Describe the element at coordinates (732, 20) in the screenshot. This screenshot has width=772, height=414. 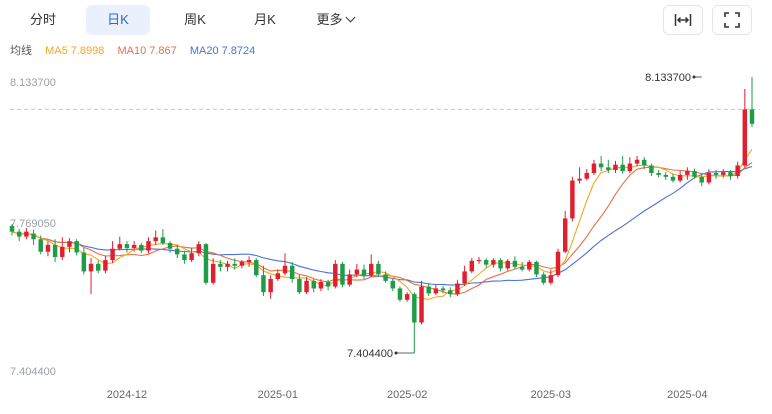
I see `fullscreen-button` at that location.